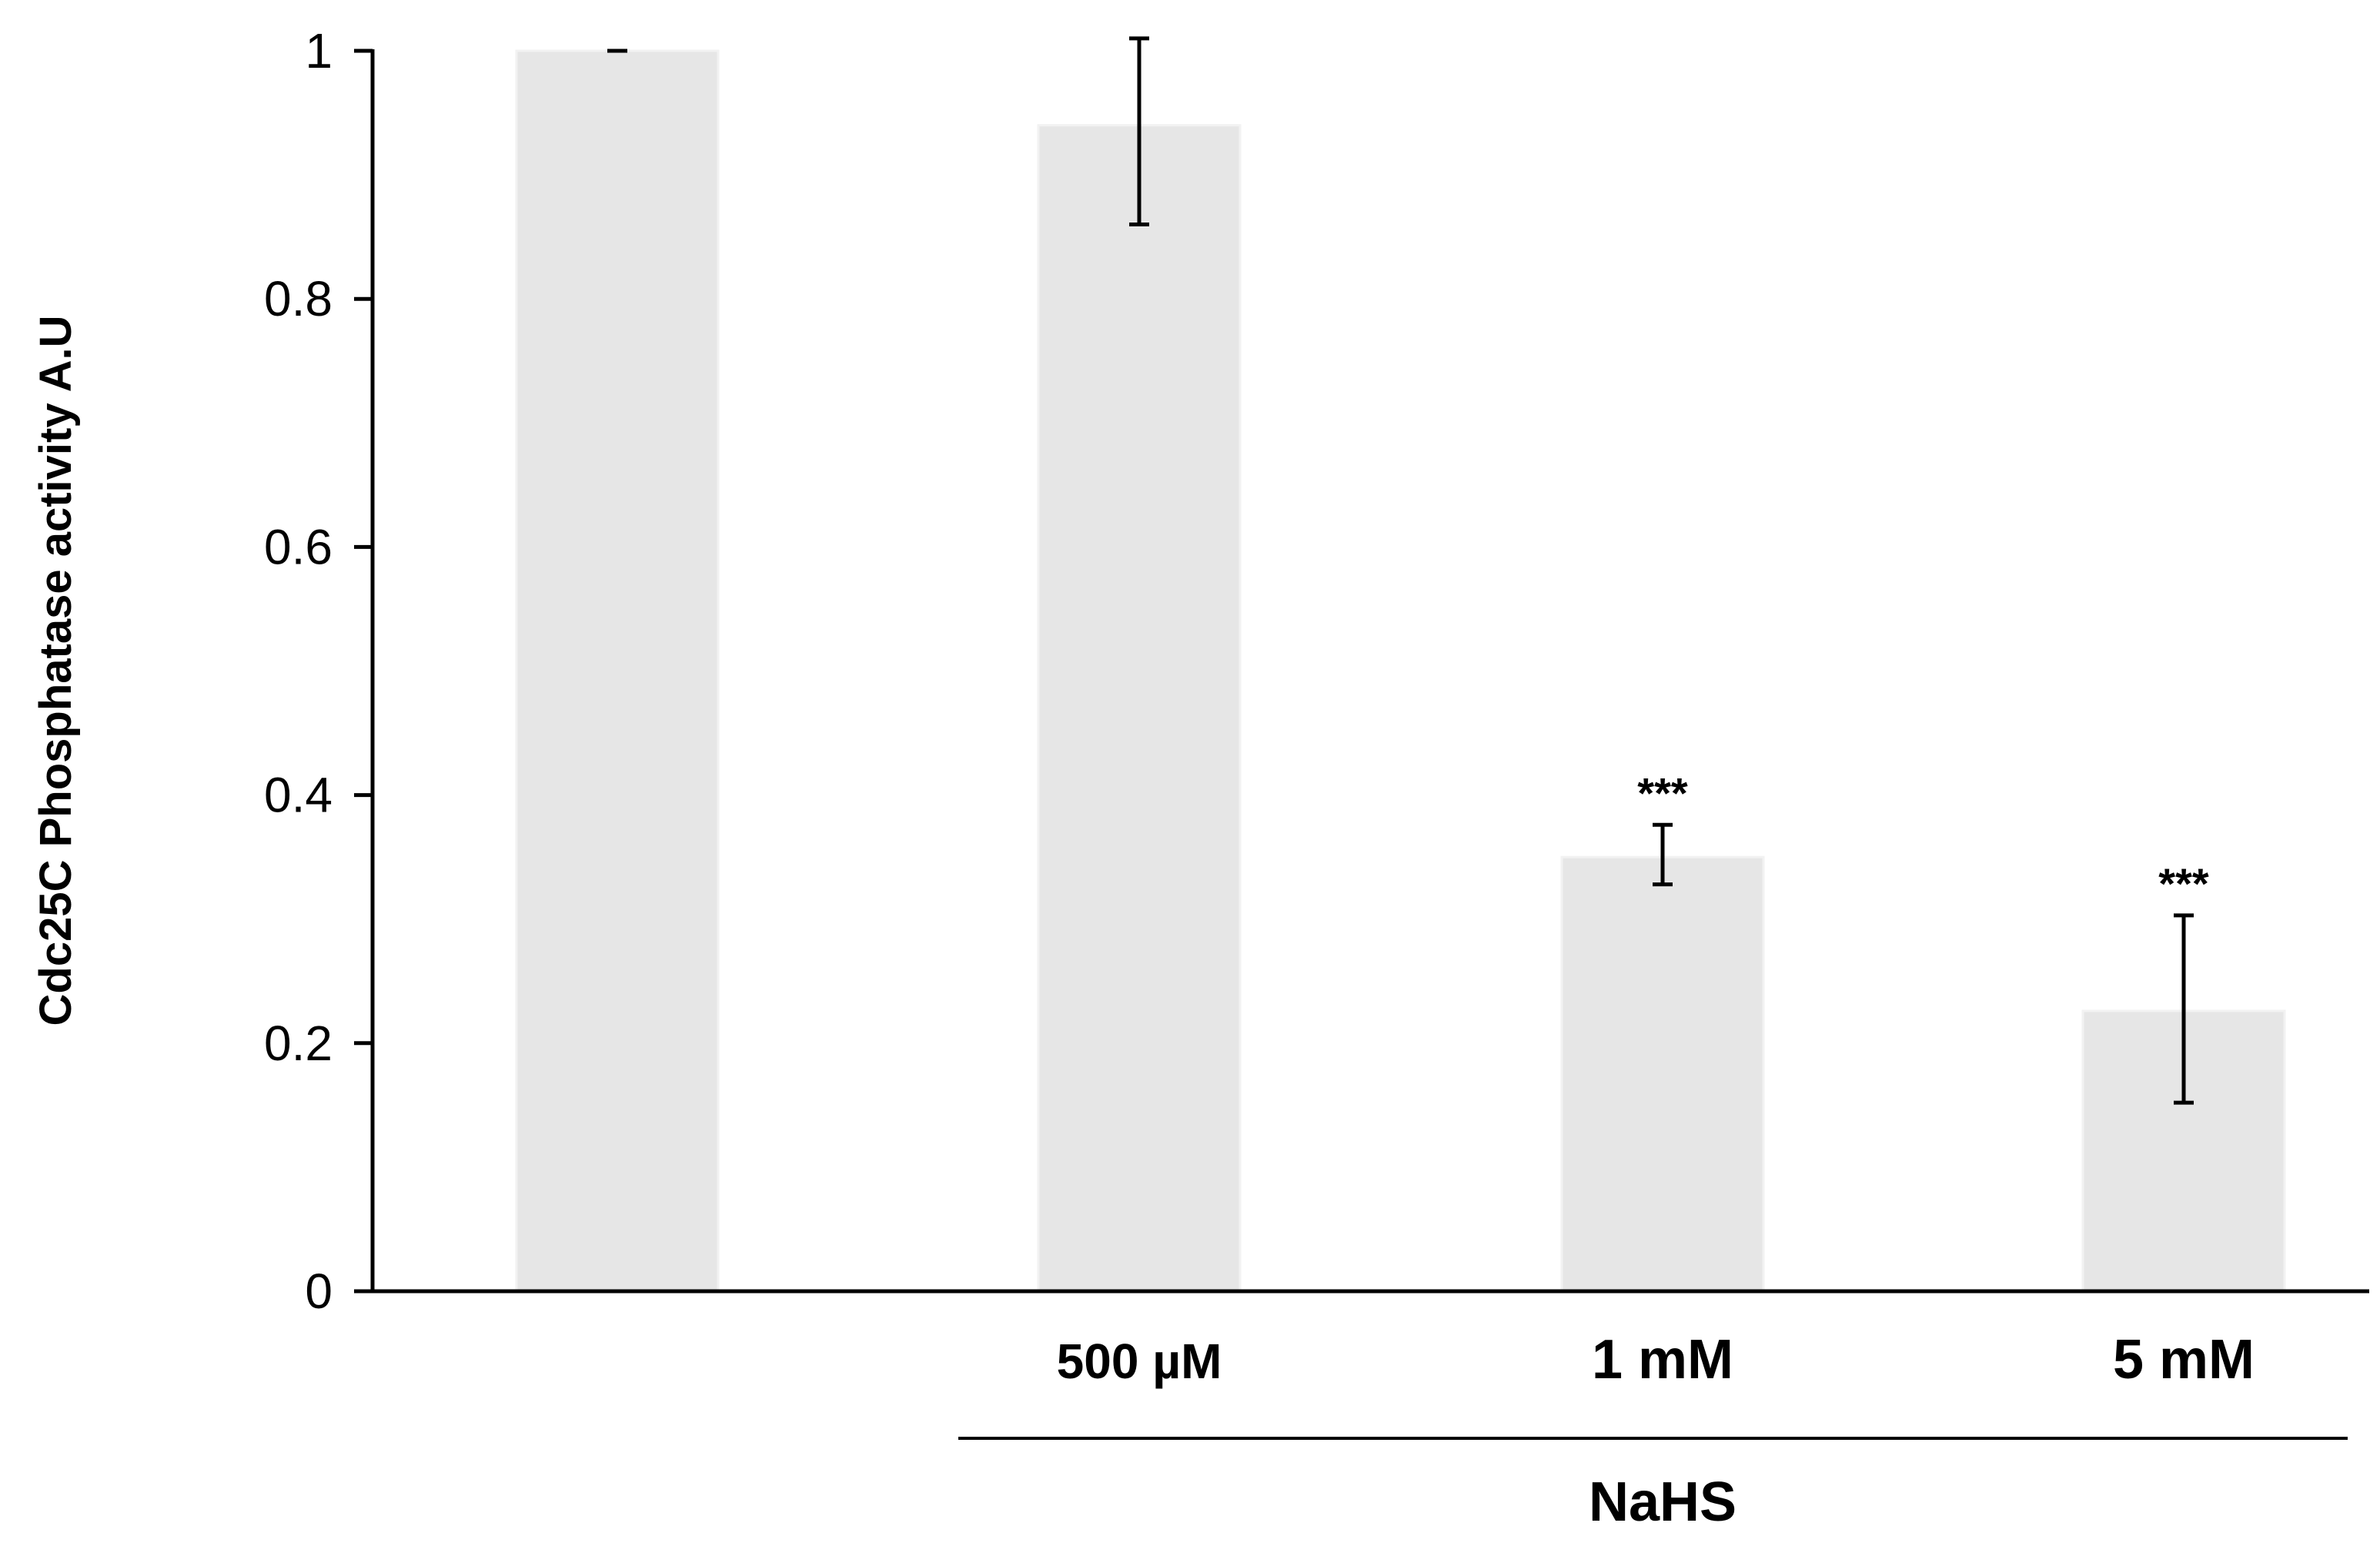 Image resolution: width=2380 pixels, height=1543 pixels. I want to click on y-axis-label: Cdc25C Phosphatase activity A.U, so click(56, 671).